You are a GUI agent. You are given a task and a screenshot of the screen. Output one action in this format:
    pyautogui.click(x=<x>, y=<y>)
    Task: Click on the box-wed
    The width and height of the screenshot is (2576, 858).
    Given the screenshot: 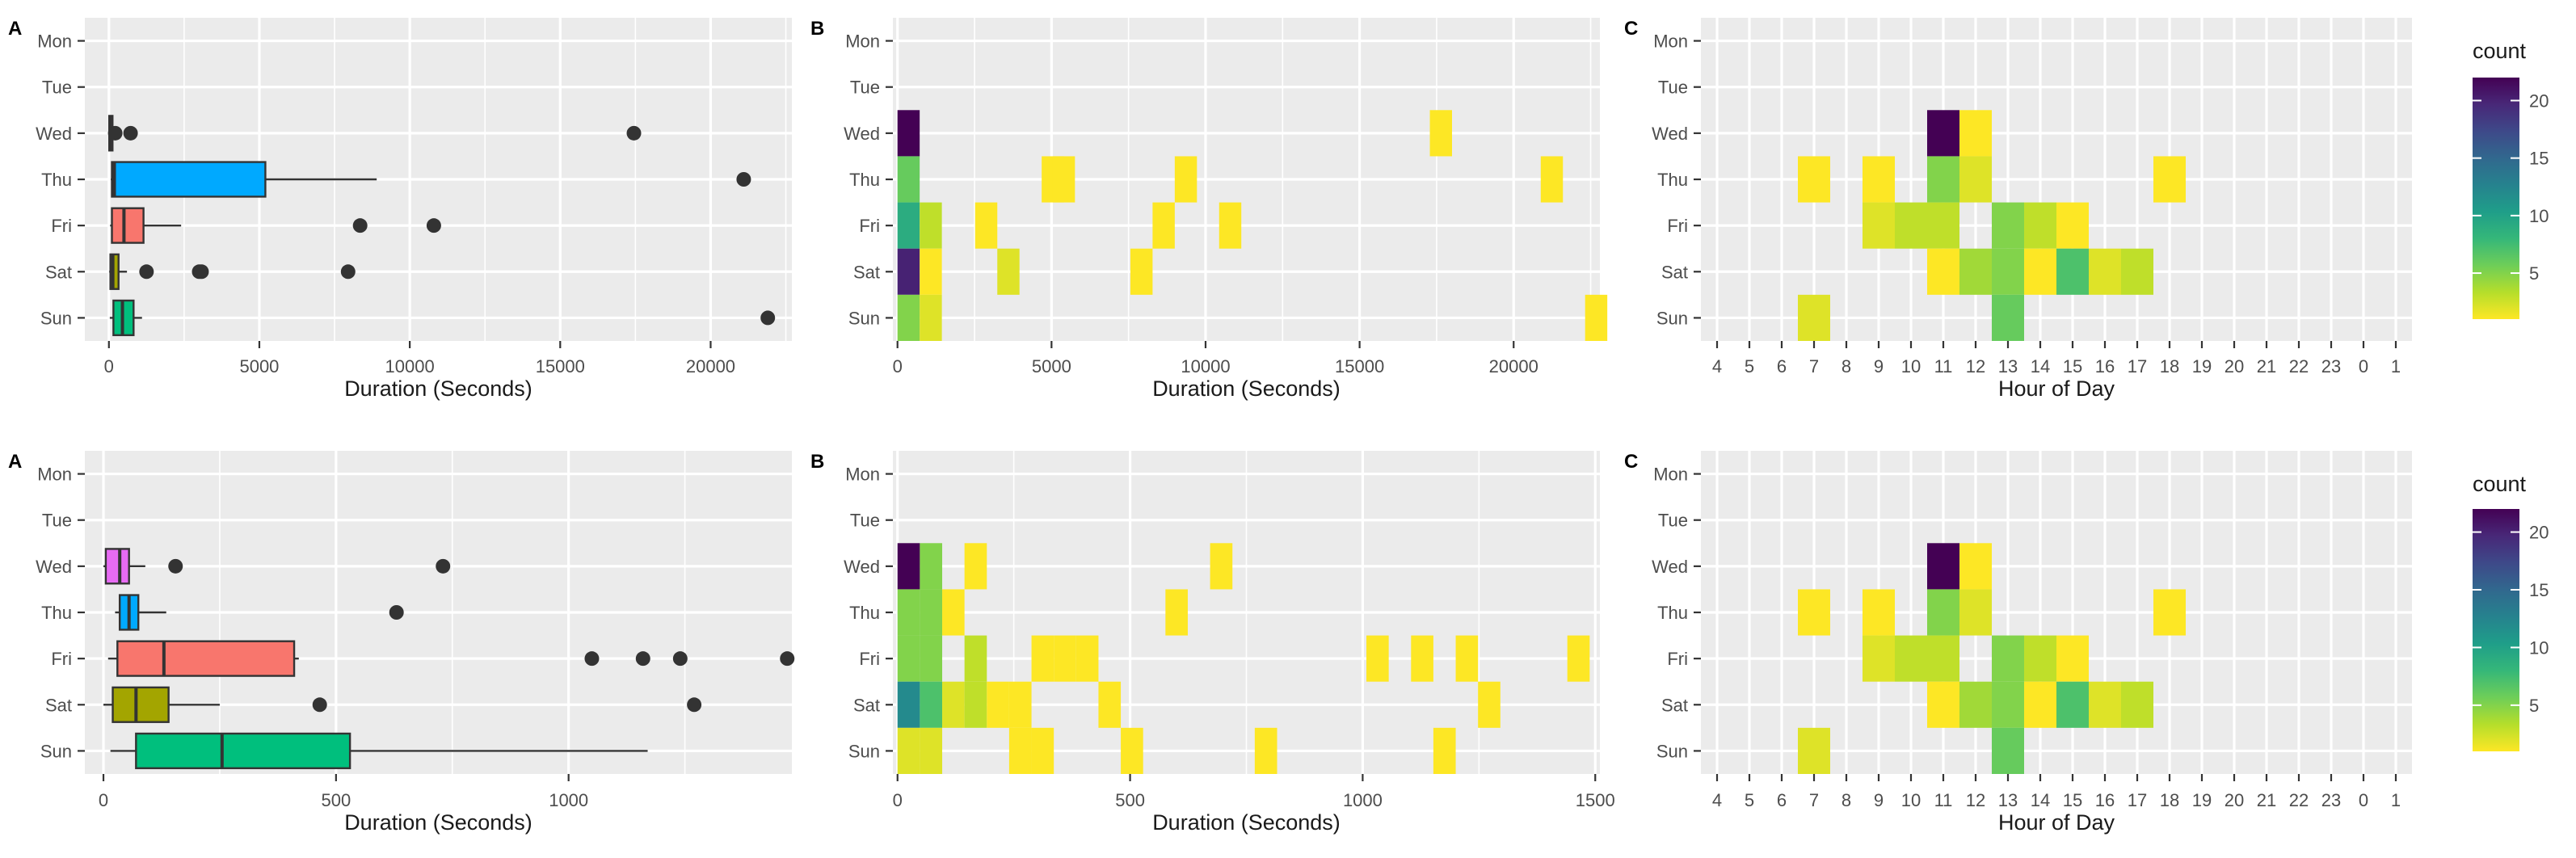 What is the action you would take?
    pyautogui.click(x=117, y=566)
    